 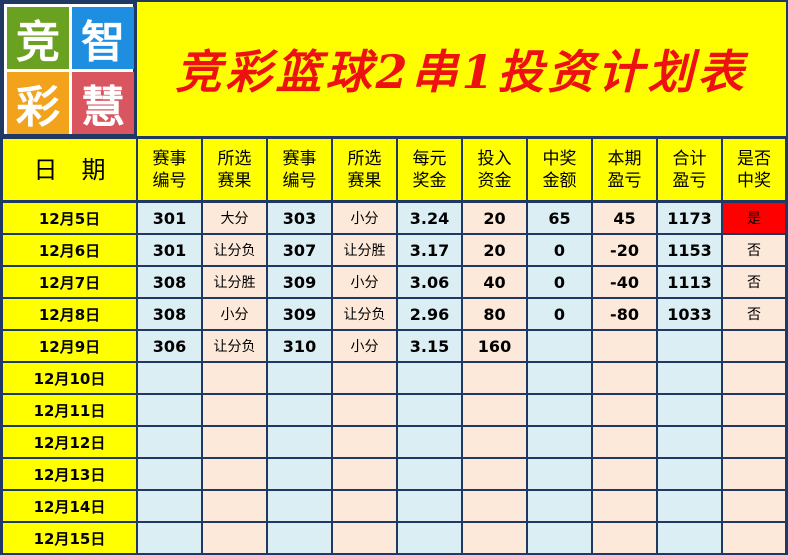 I want to click on table-cell: 160, so click(x=494, y=346).